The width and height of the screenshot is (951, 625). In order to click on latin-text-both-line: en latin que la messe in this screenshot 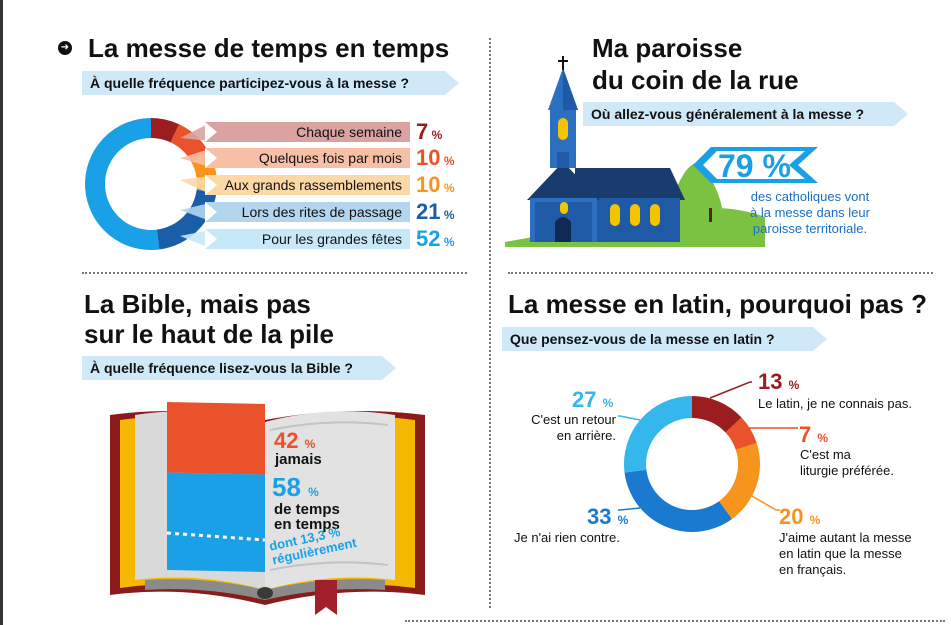, I will do `click(840, 553)`.